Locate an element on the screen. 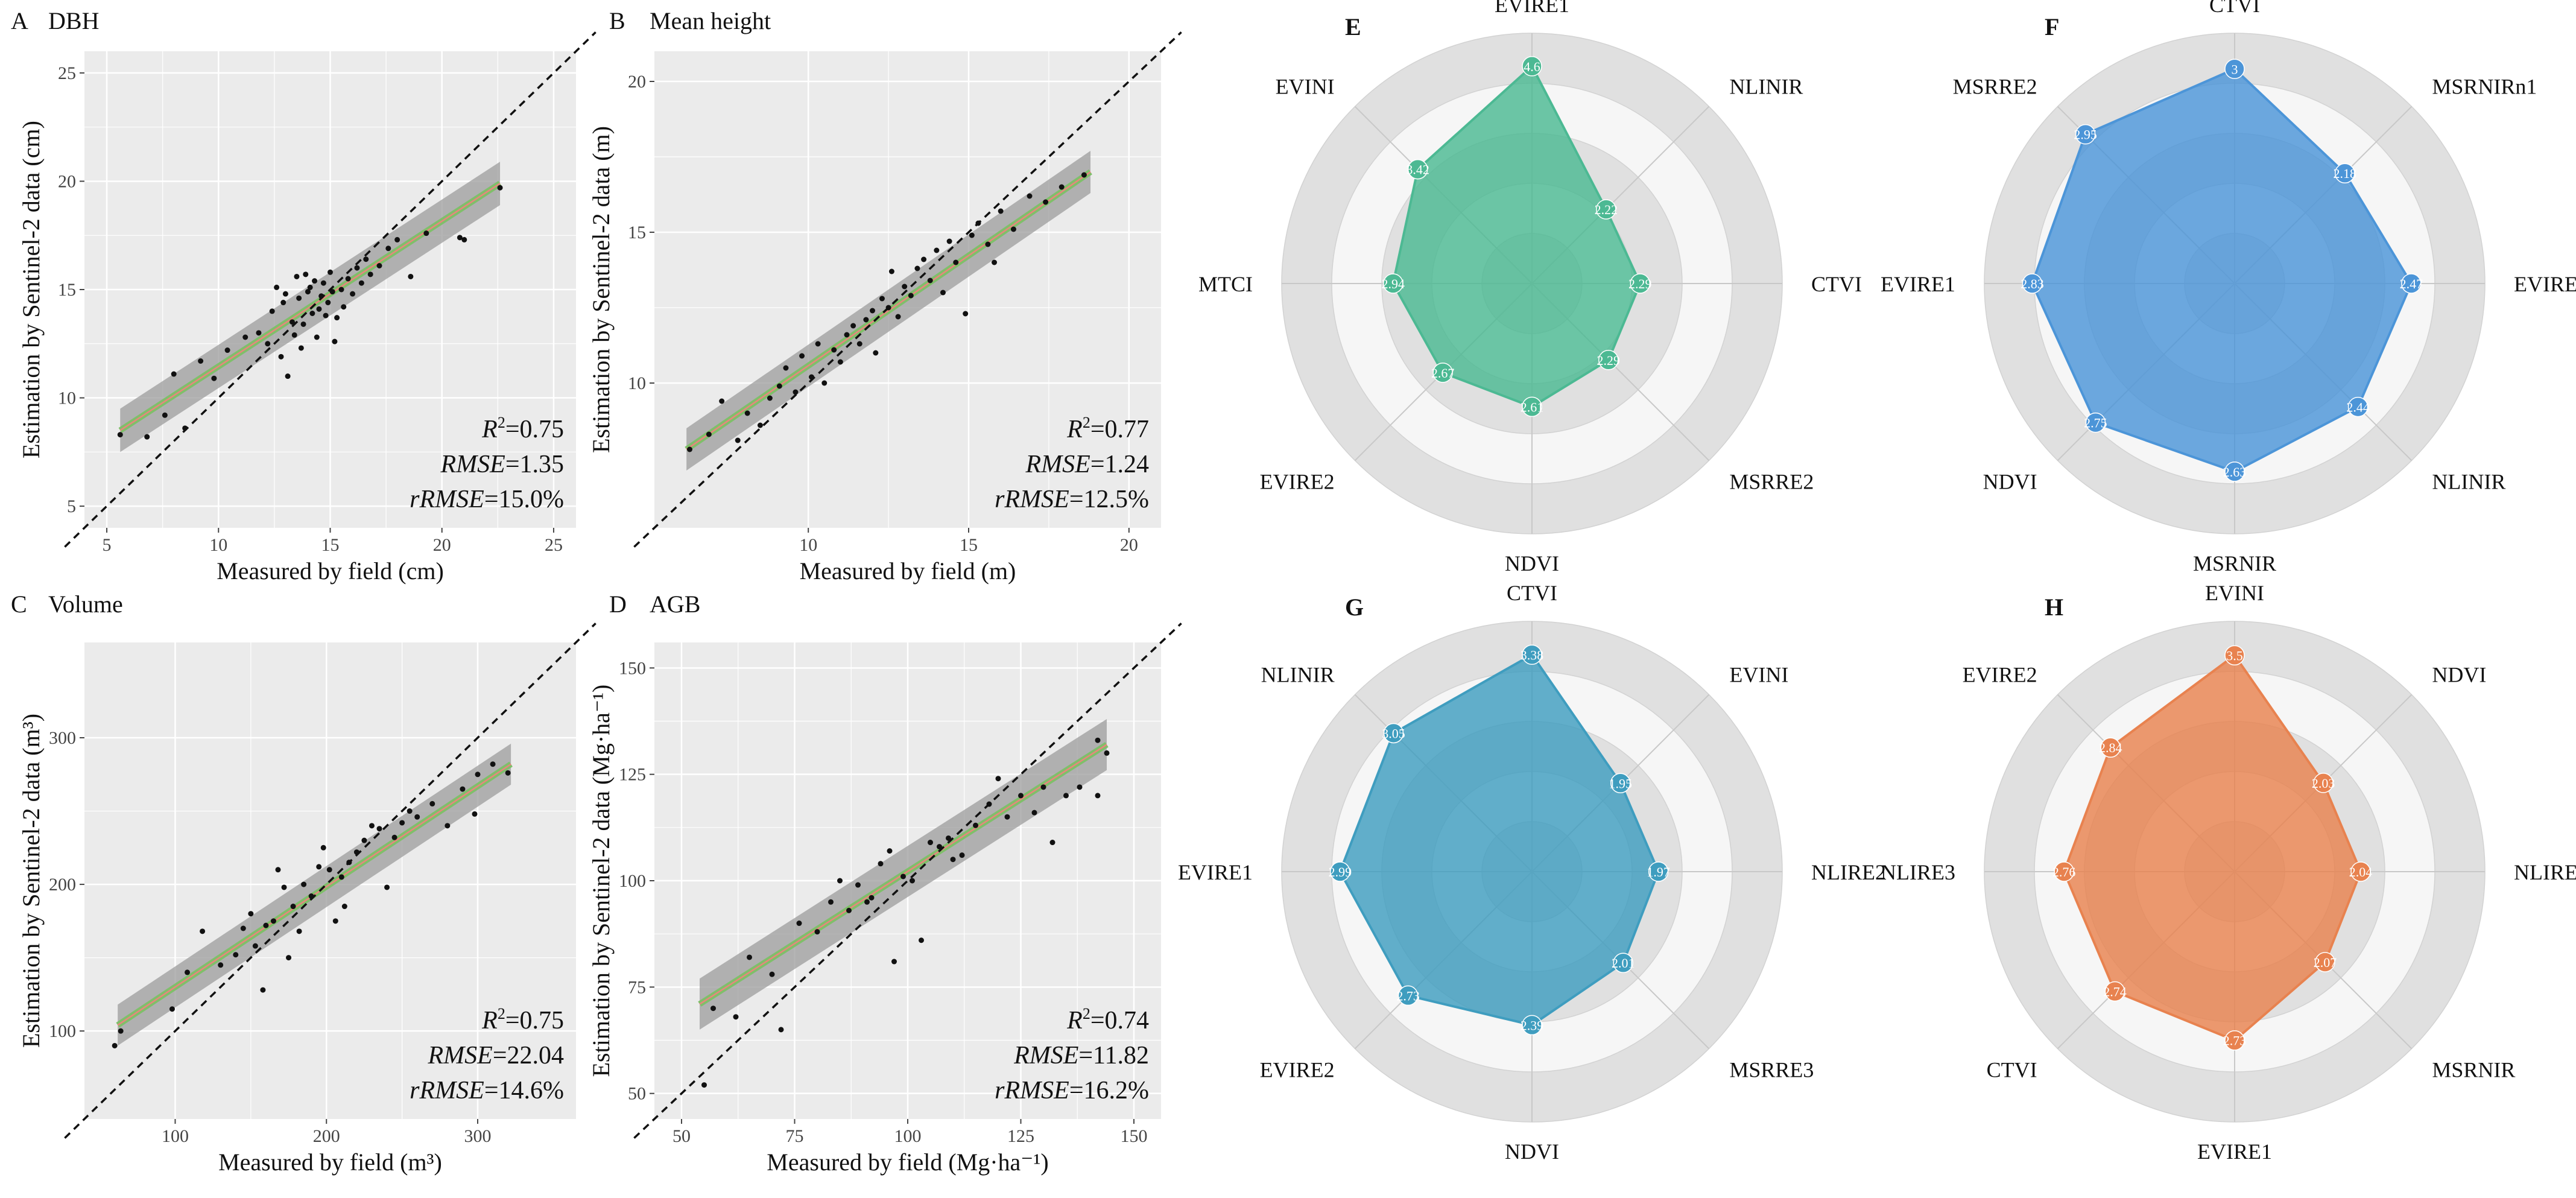 The height and width of the screenshot is (1198, 2576). r2-value: =0.75 is located at coordinates (534, 1021).